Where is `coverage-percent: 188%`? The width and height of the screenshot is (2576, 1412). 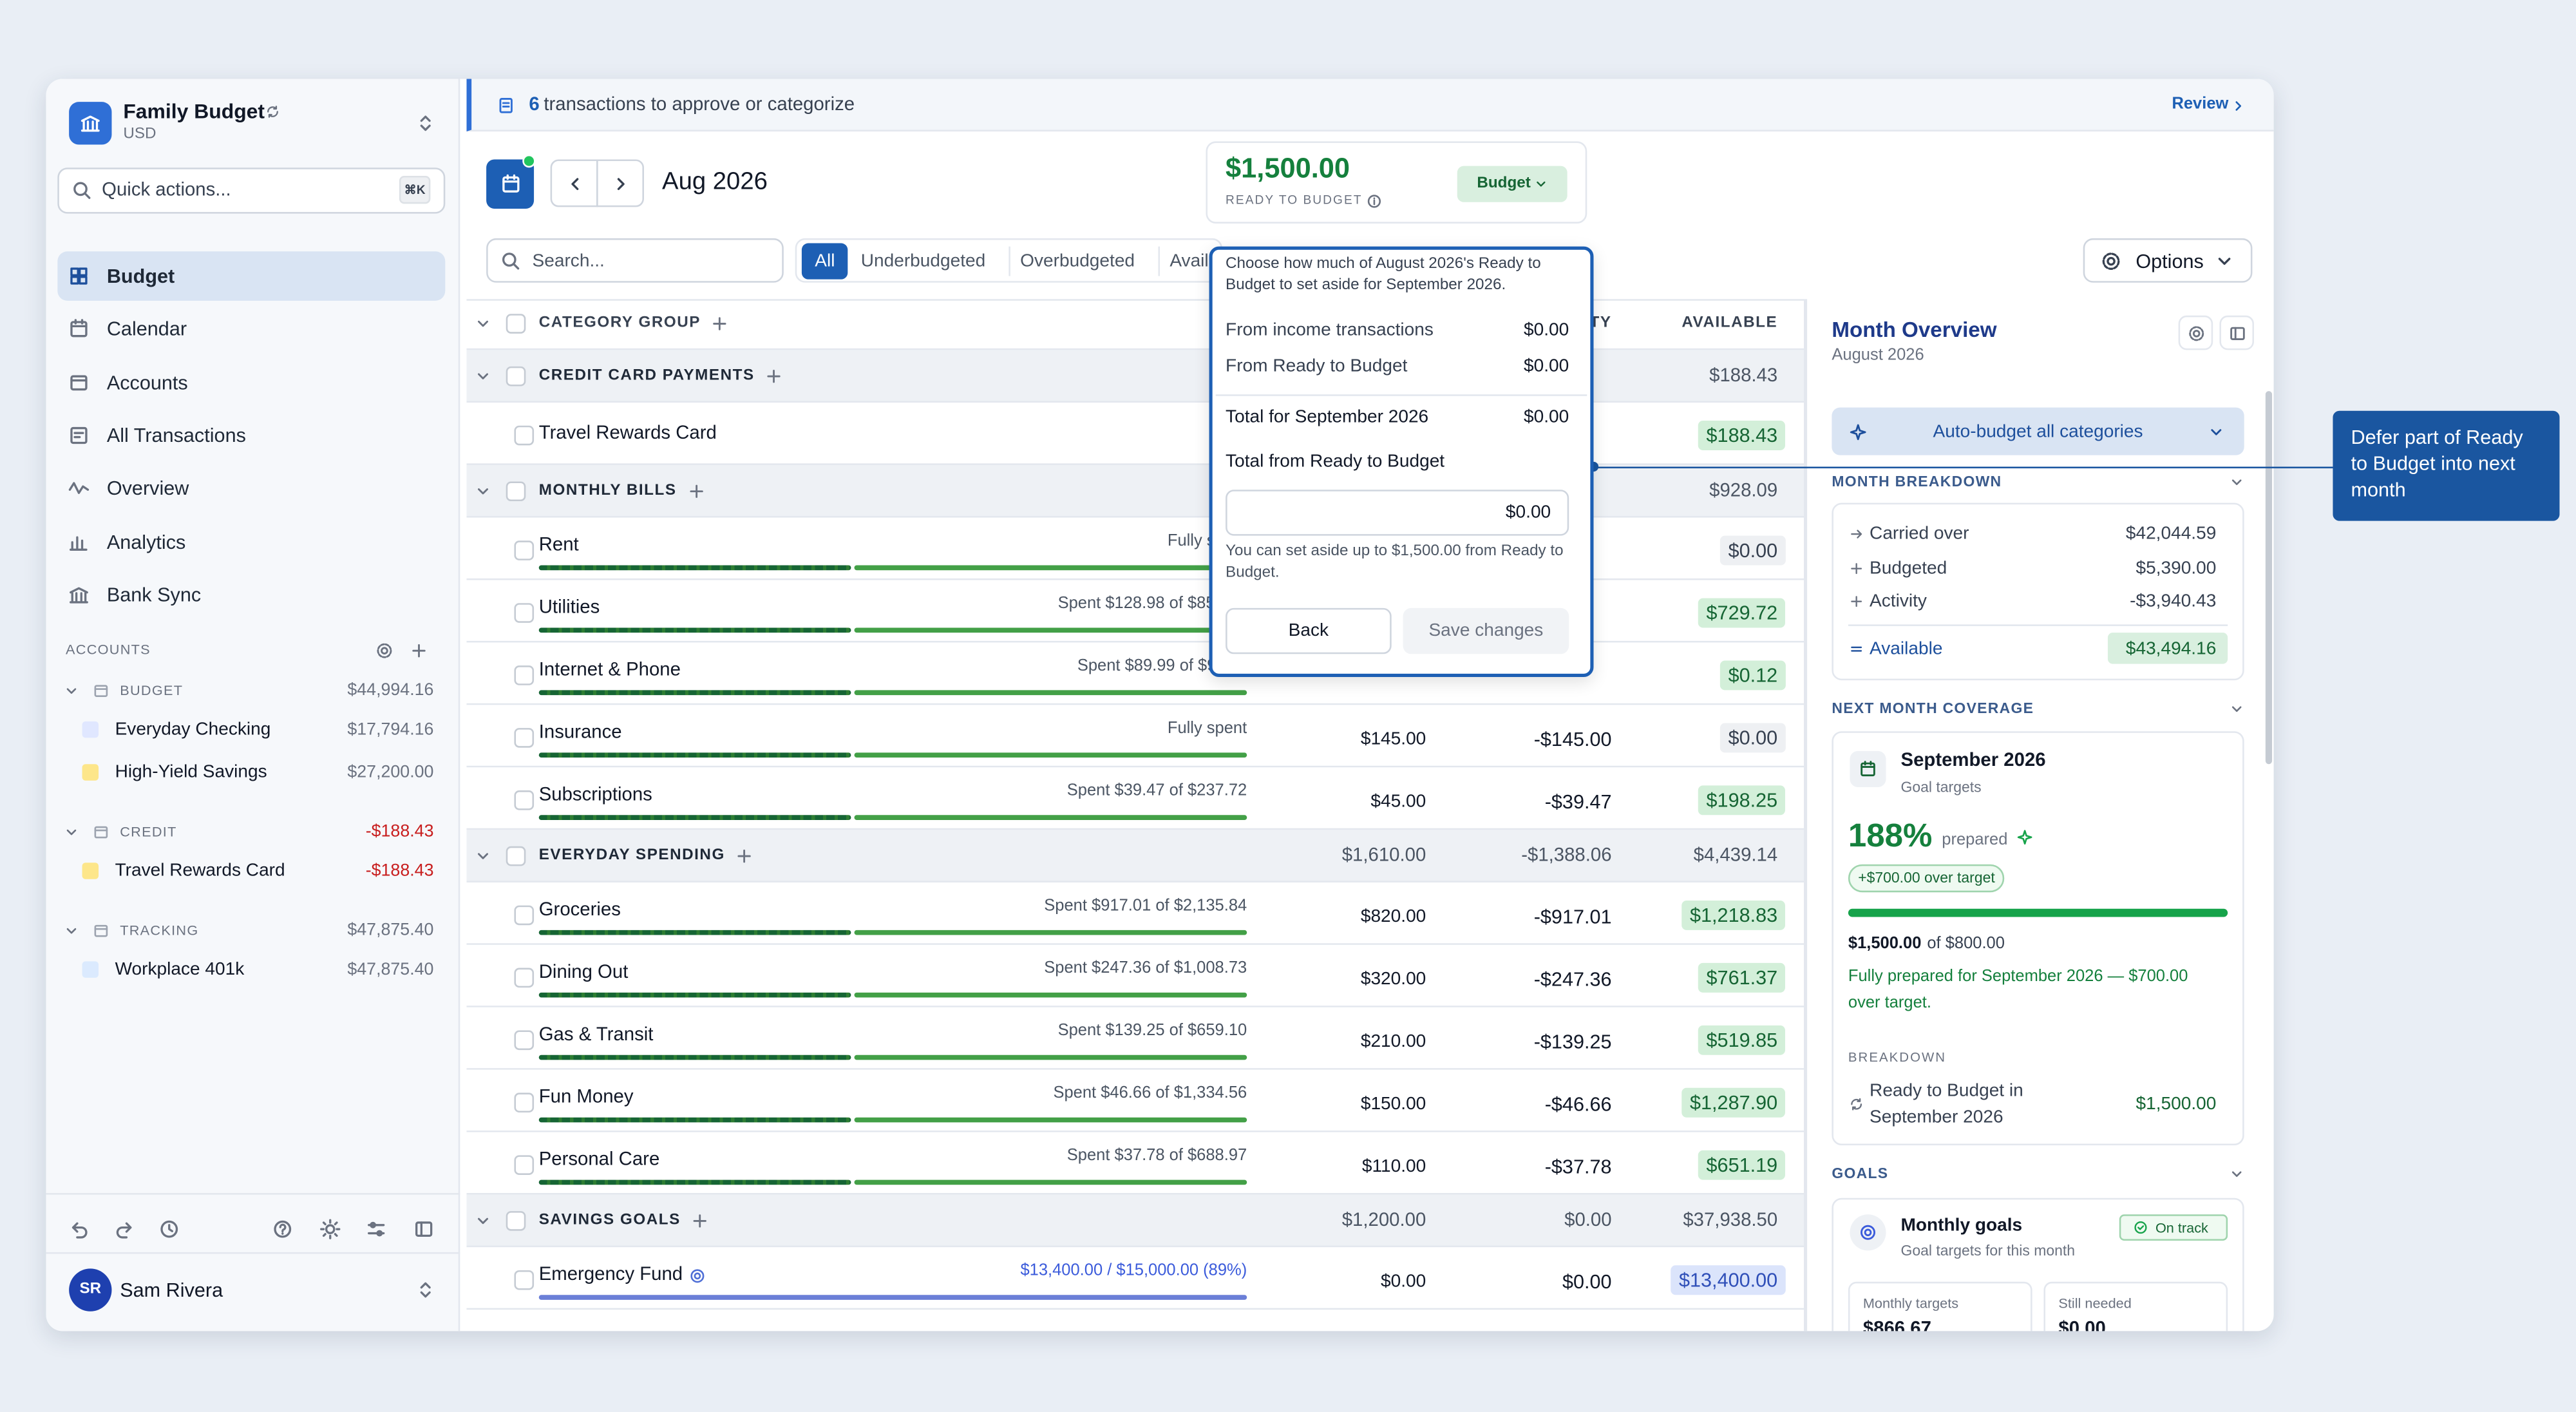 coverage-percent: 188% is located at coordinates (1890, 836).